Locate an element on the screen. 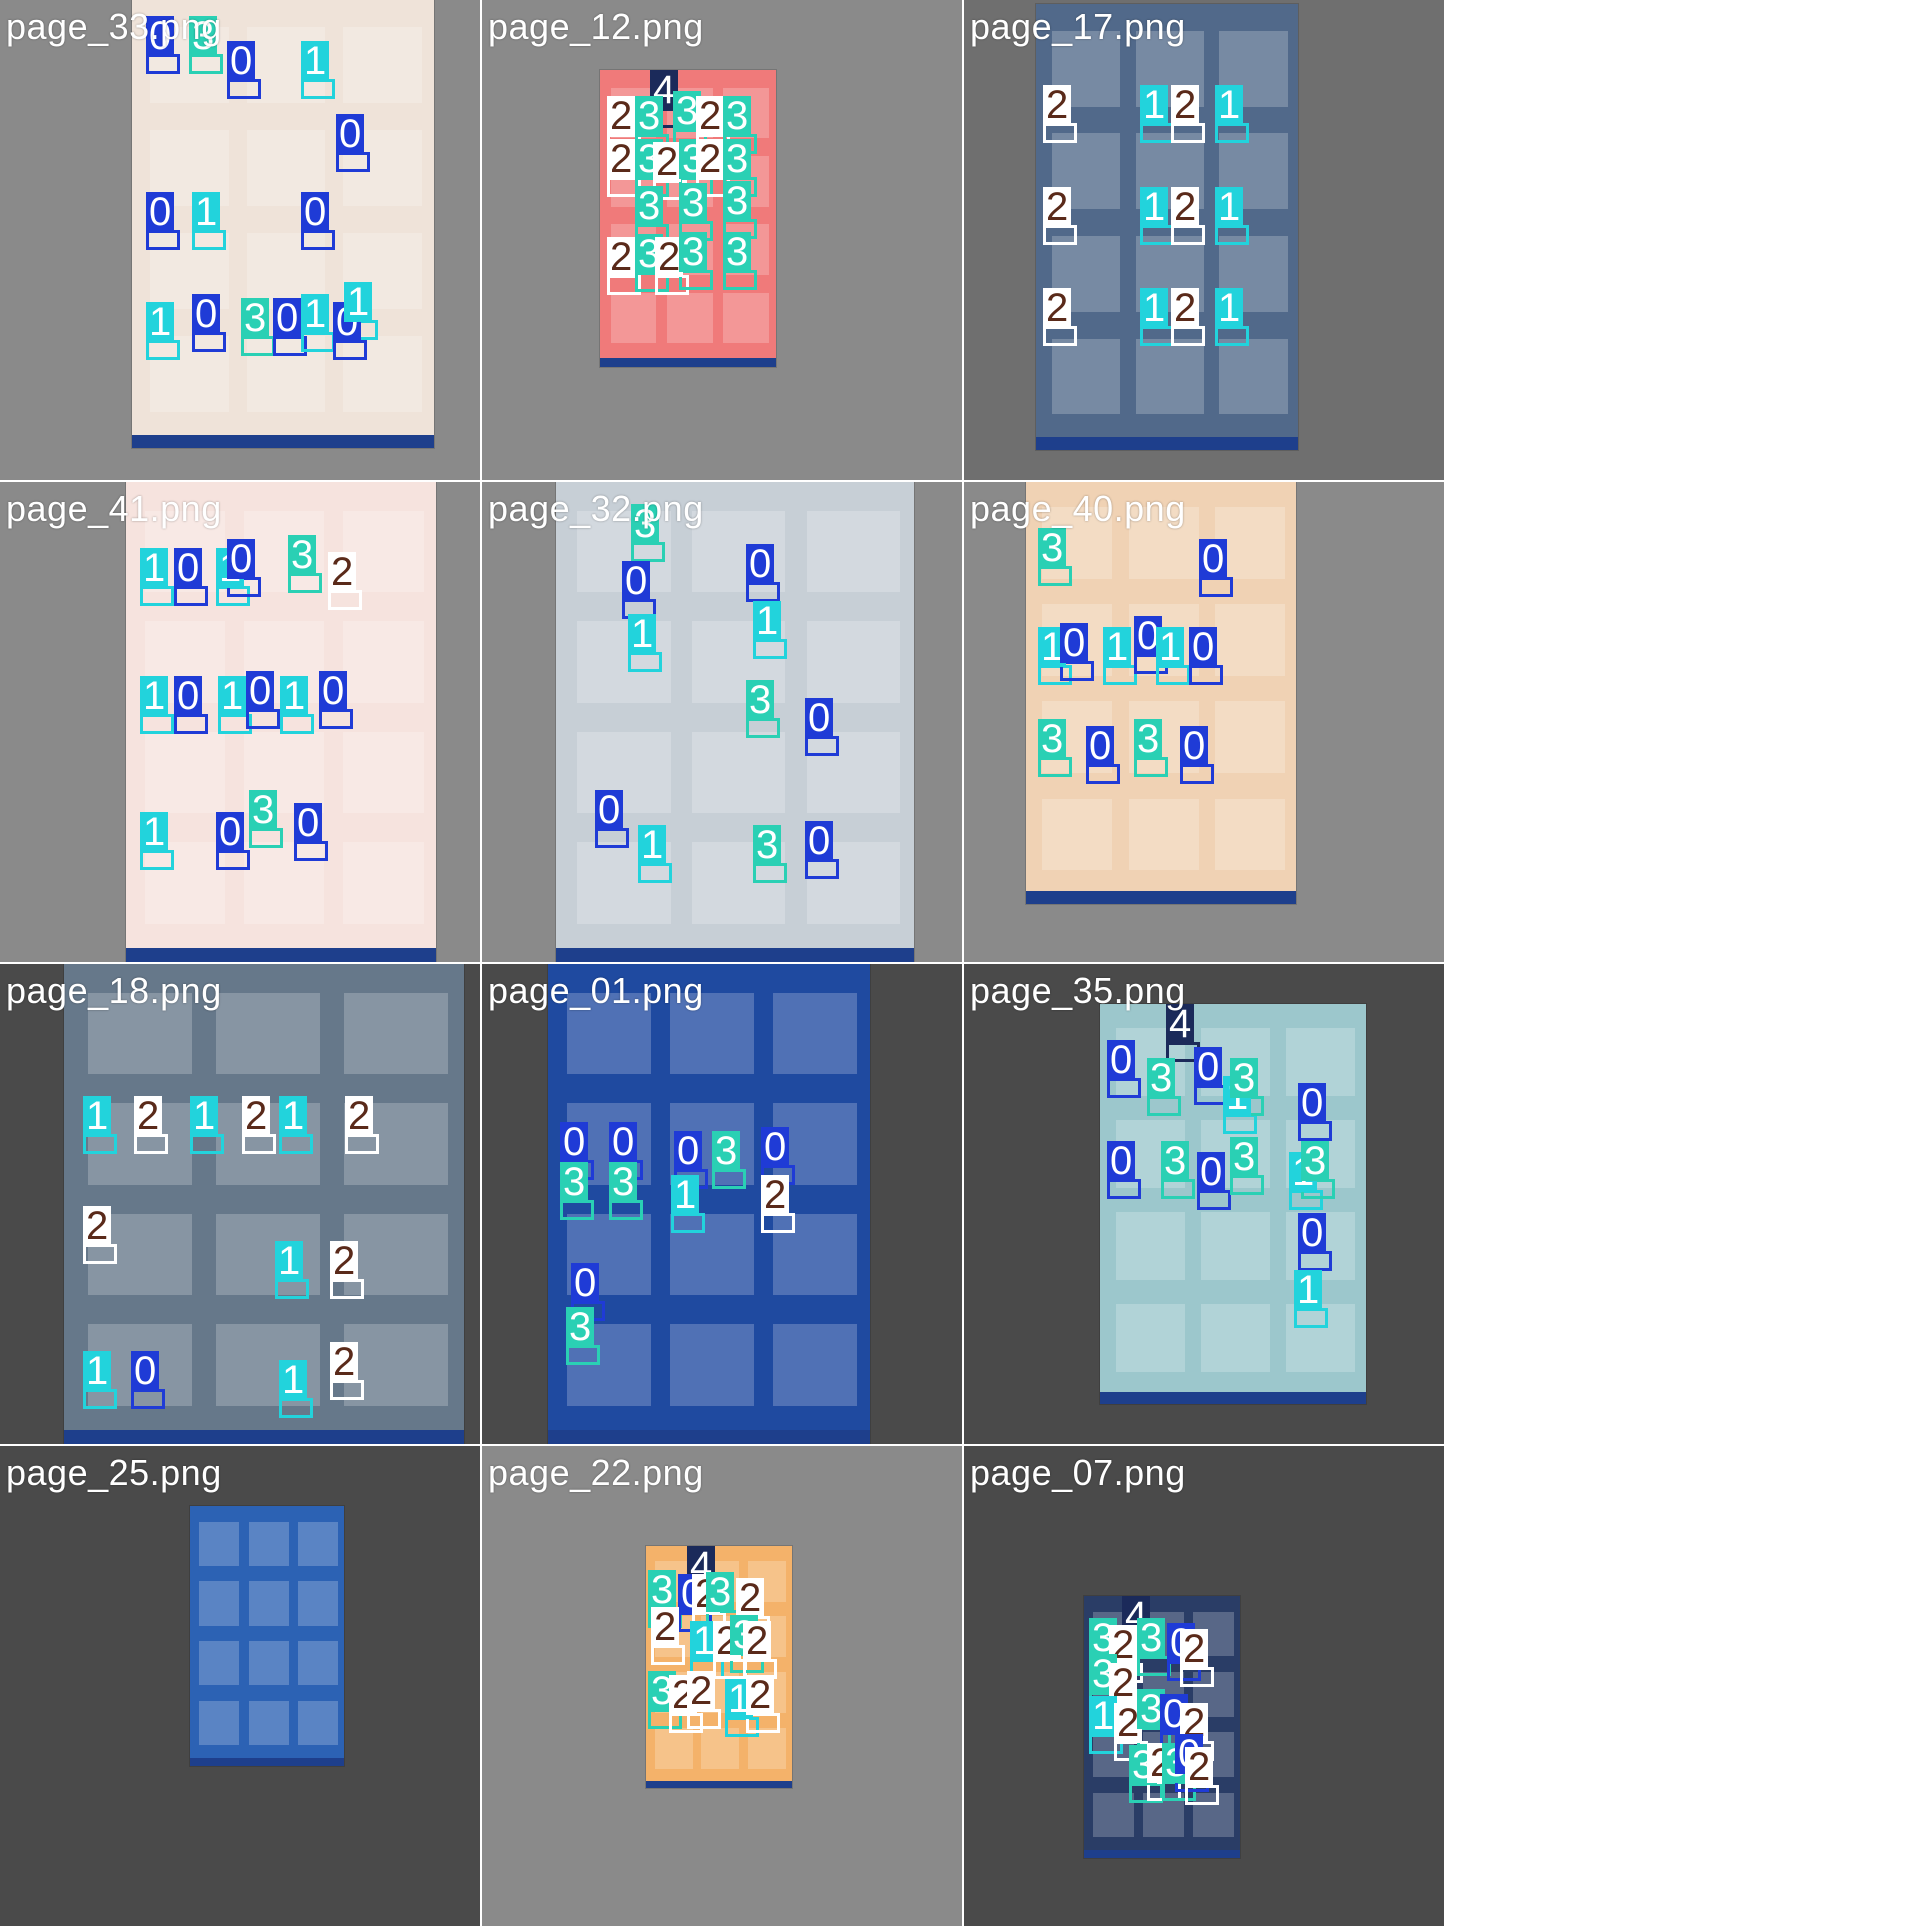 This screenshot has width=1920, height=1926. cell-filename: page_07.png is located at coordinates (1078, 1472).